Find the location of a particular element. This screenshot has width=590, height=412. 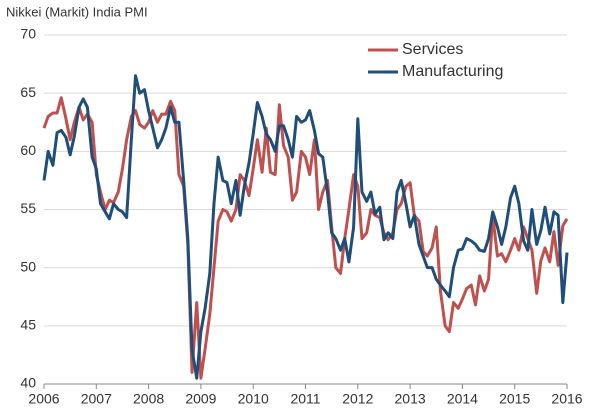

legend-label: Manufacturing is located at coordinates (452, 71).